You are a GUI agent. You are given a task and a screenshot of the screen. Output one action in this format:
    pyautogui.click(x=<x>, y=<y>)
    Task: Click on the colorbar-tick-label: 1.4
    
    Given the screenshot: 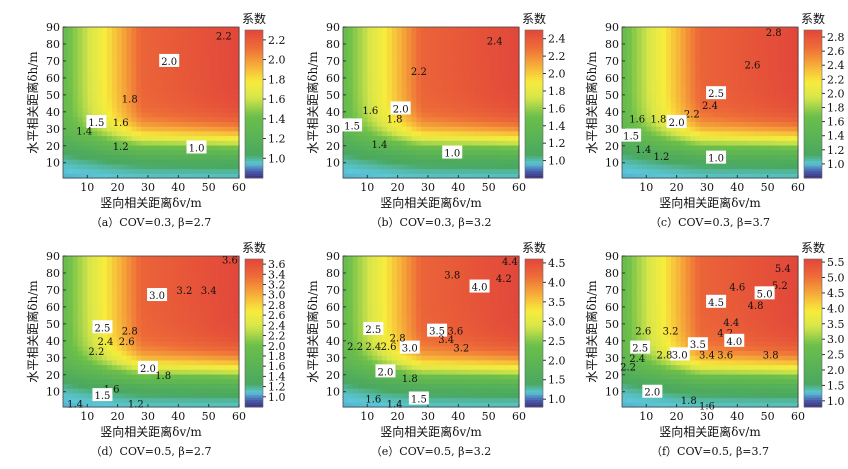 What is the action you would take?
    pyautogui.click(x=277, y=119)
    